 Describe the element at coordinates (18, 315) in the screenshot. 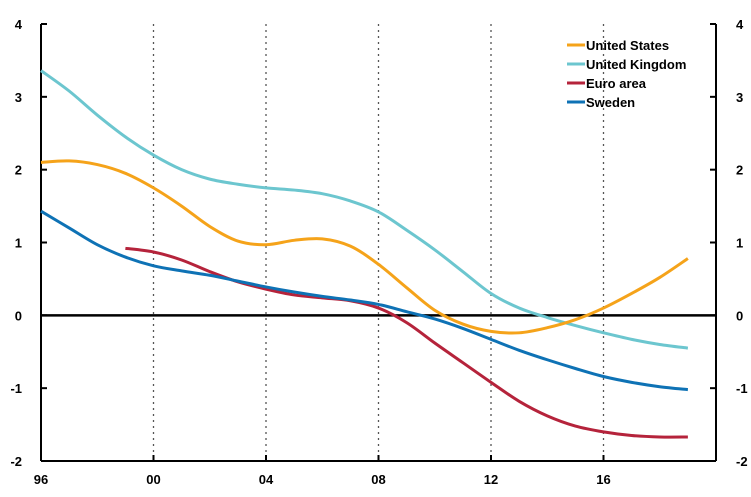

I see `y-tick-label-left: 0` at that location.